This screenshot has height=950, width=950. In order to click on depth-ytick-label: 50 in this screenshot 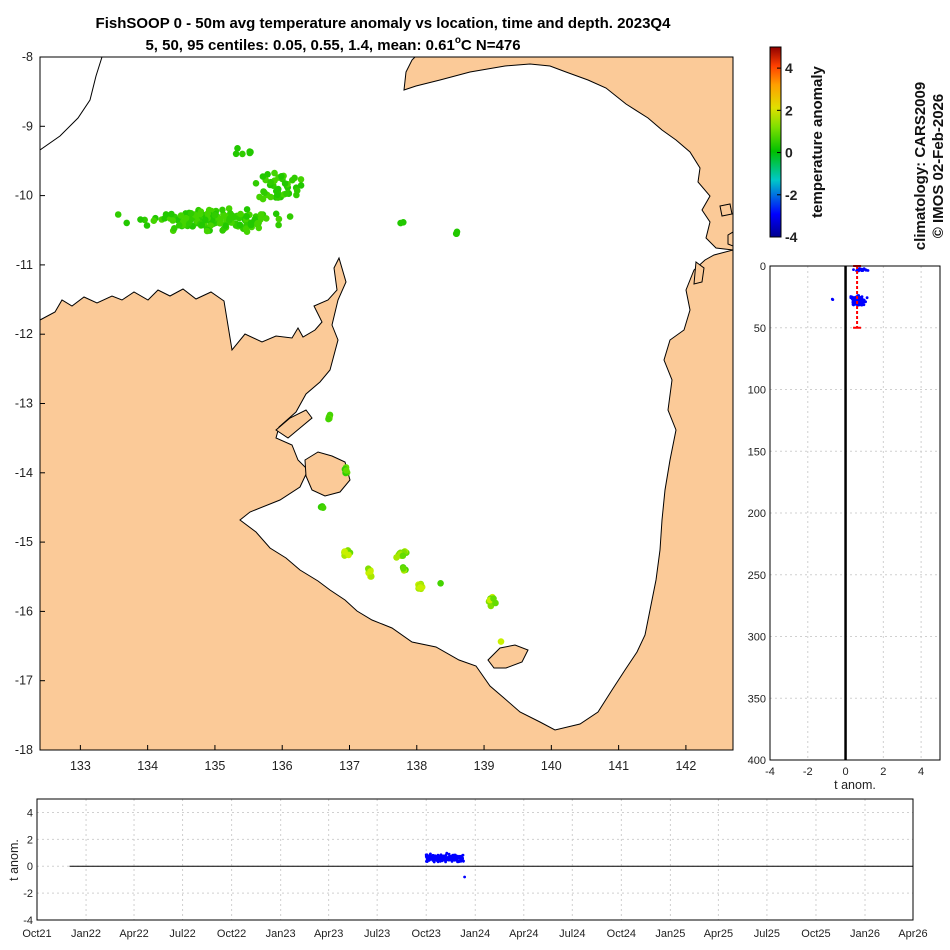, I will do `click(760, 329)`.